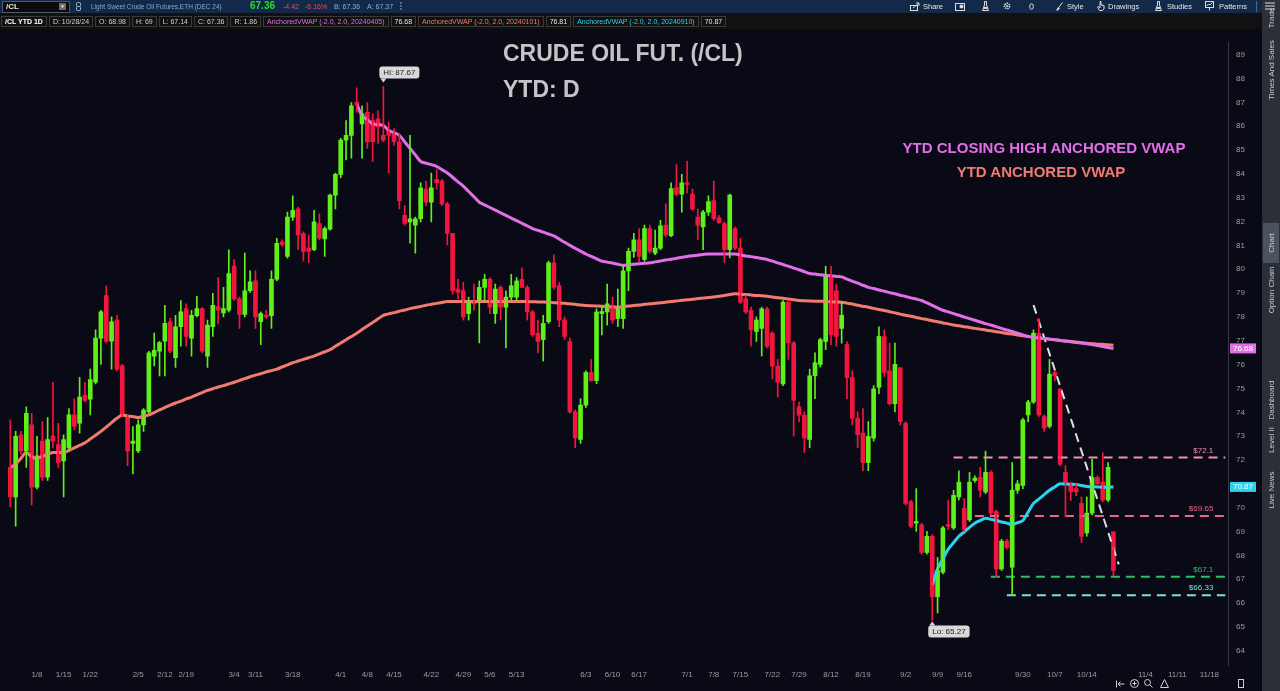  Describe the element at coordinates (1241, 54) in the screenshot. I see `y-tick-label: 89` at that location.